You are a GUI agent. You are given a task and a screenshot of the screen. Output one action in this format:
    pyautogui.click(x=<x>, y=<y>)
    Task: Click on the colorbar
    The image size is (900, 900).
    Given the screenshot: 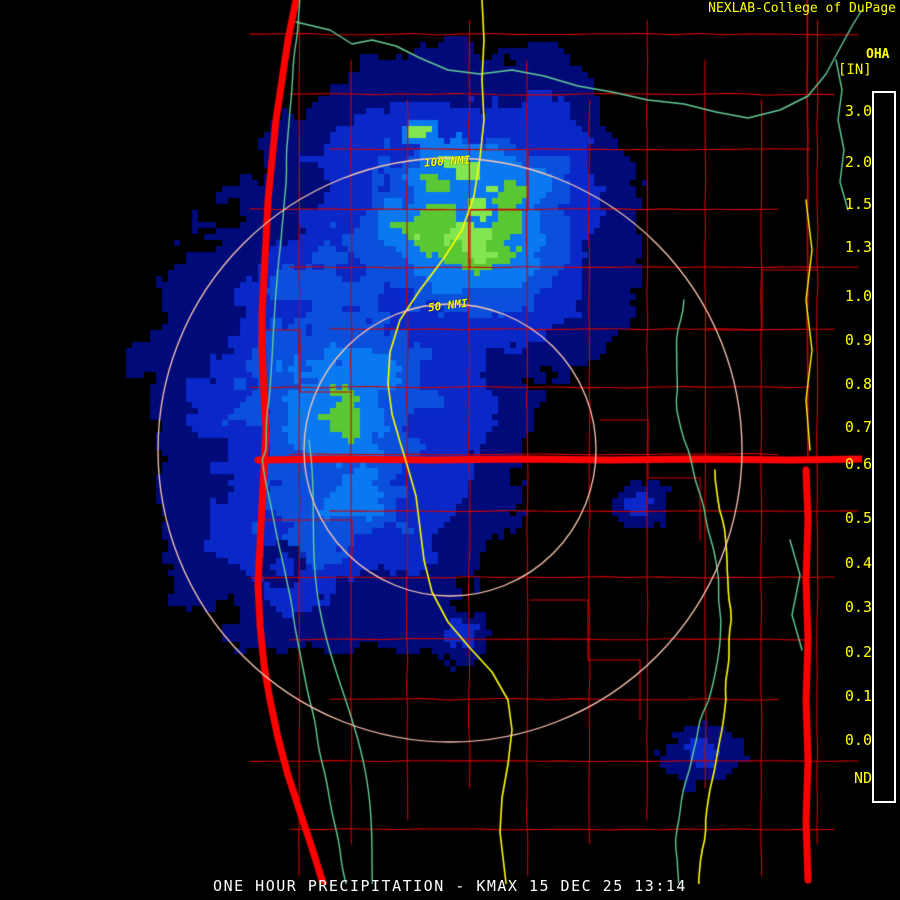 What is the action you would take?
    pyautogui.click(x=884, y=447)
    